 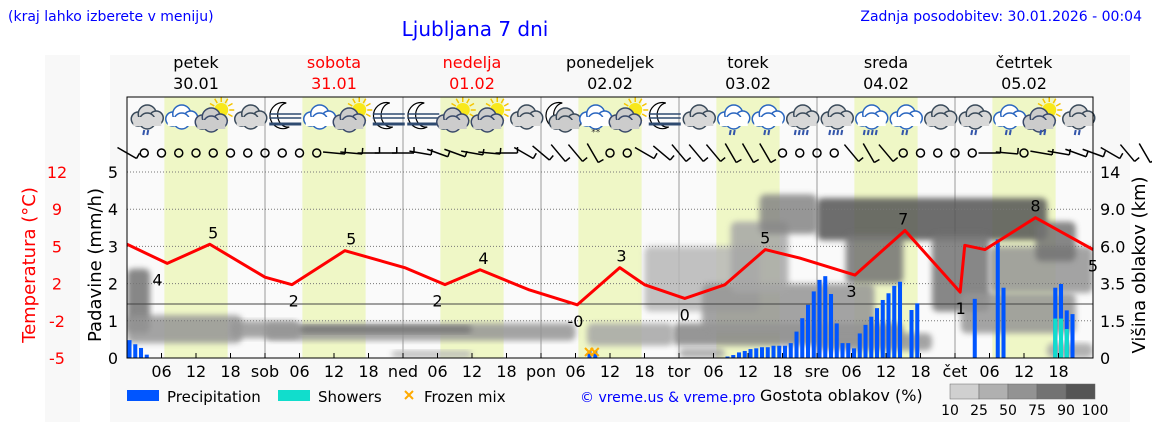 I want to click on temp-axis-title: Temperatura (°C), so click(x=29, y=265).